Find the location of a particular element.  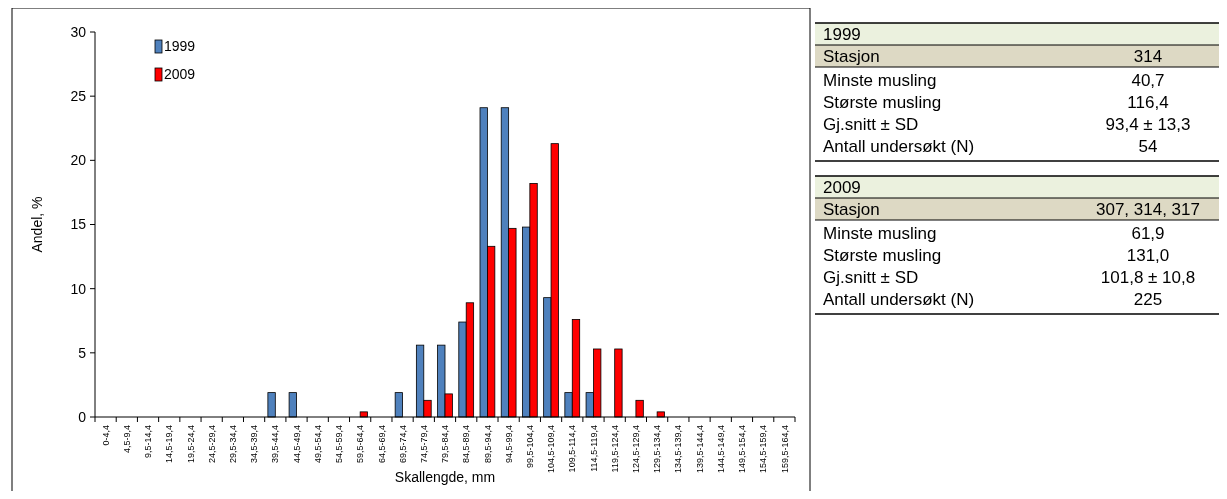

x-tick-label: 9,5-14,4 is located at coordinates (148, 442).